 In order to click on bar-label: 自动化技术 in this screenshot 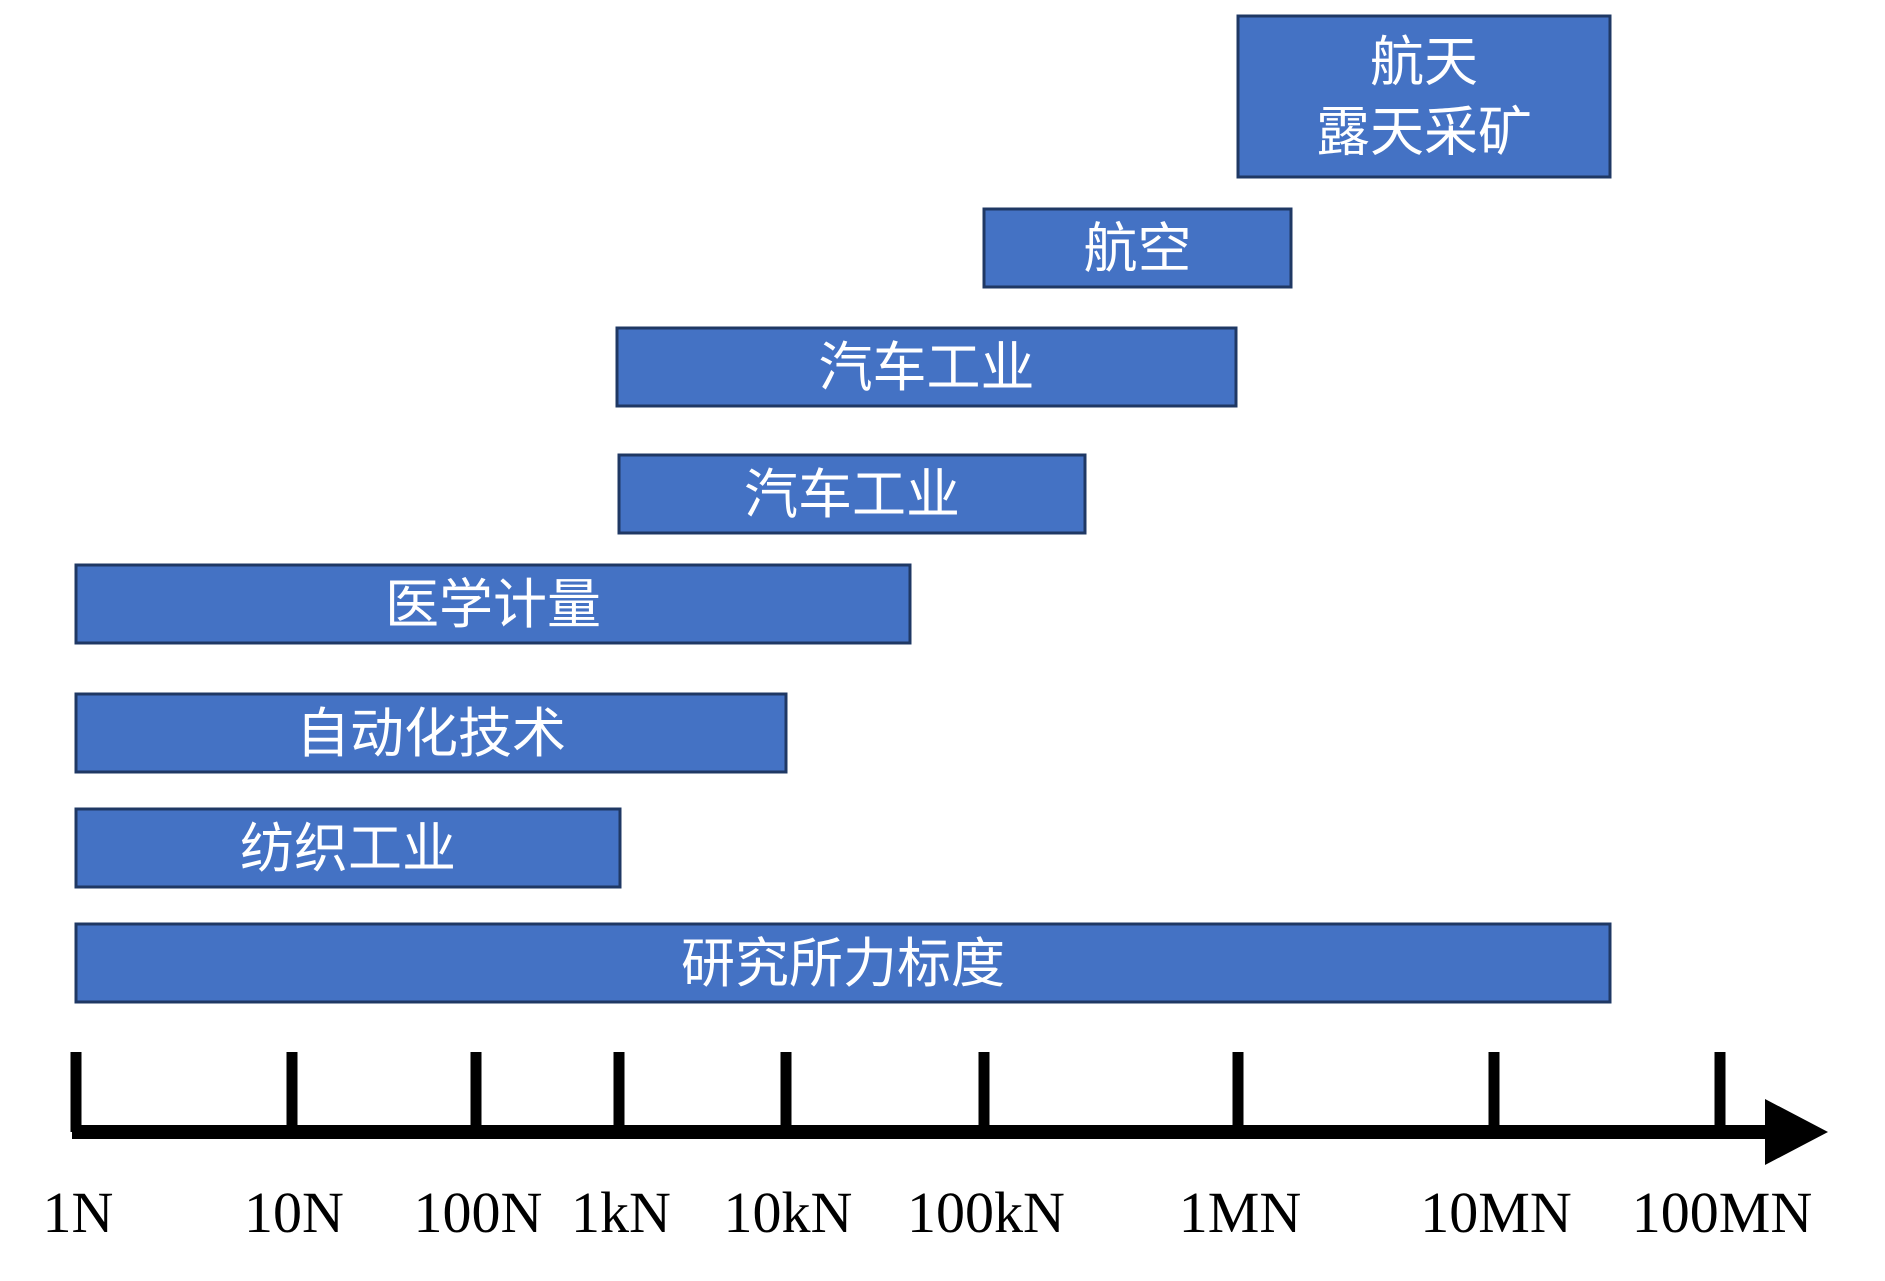, I will do `click(431, 733)`.